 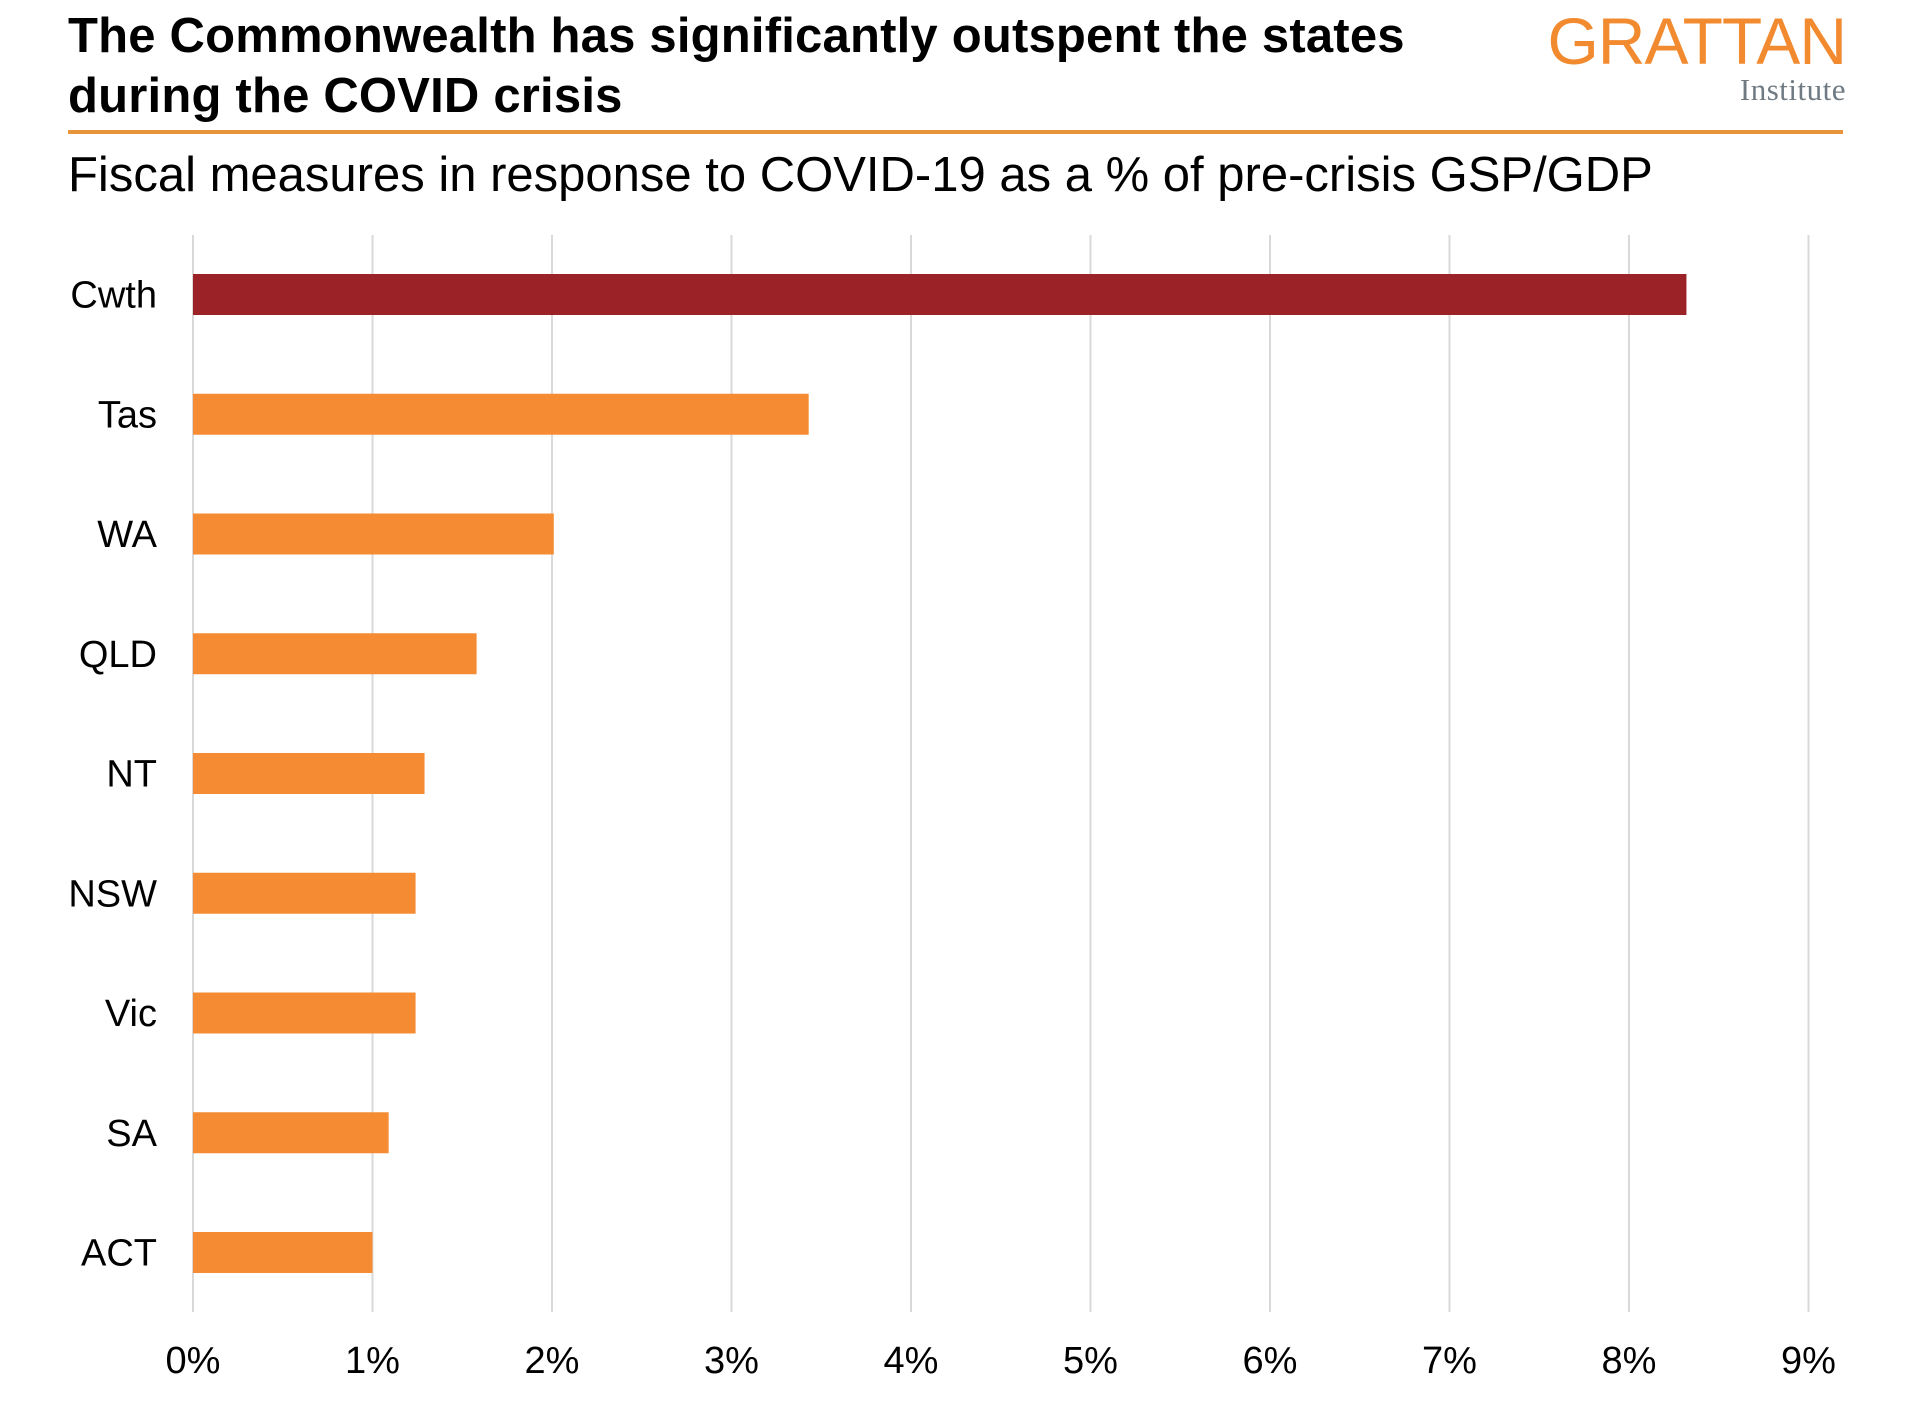 I want to click on bar-tas, so click(x=501, y=414).